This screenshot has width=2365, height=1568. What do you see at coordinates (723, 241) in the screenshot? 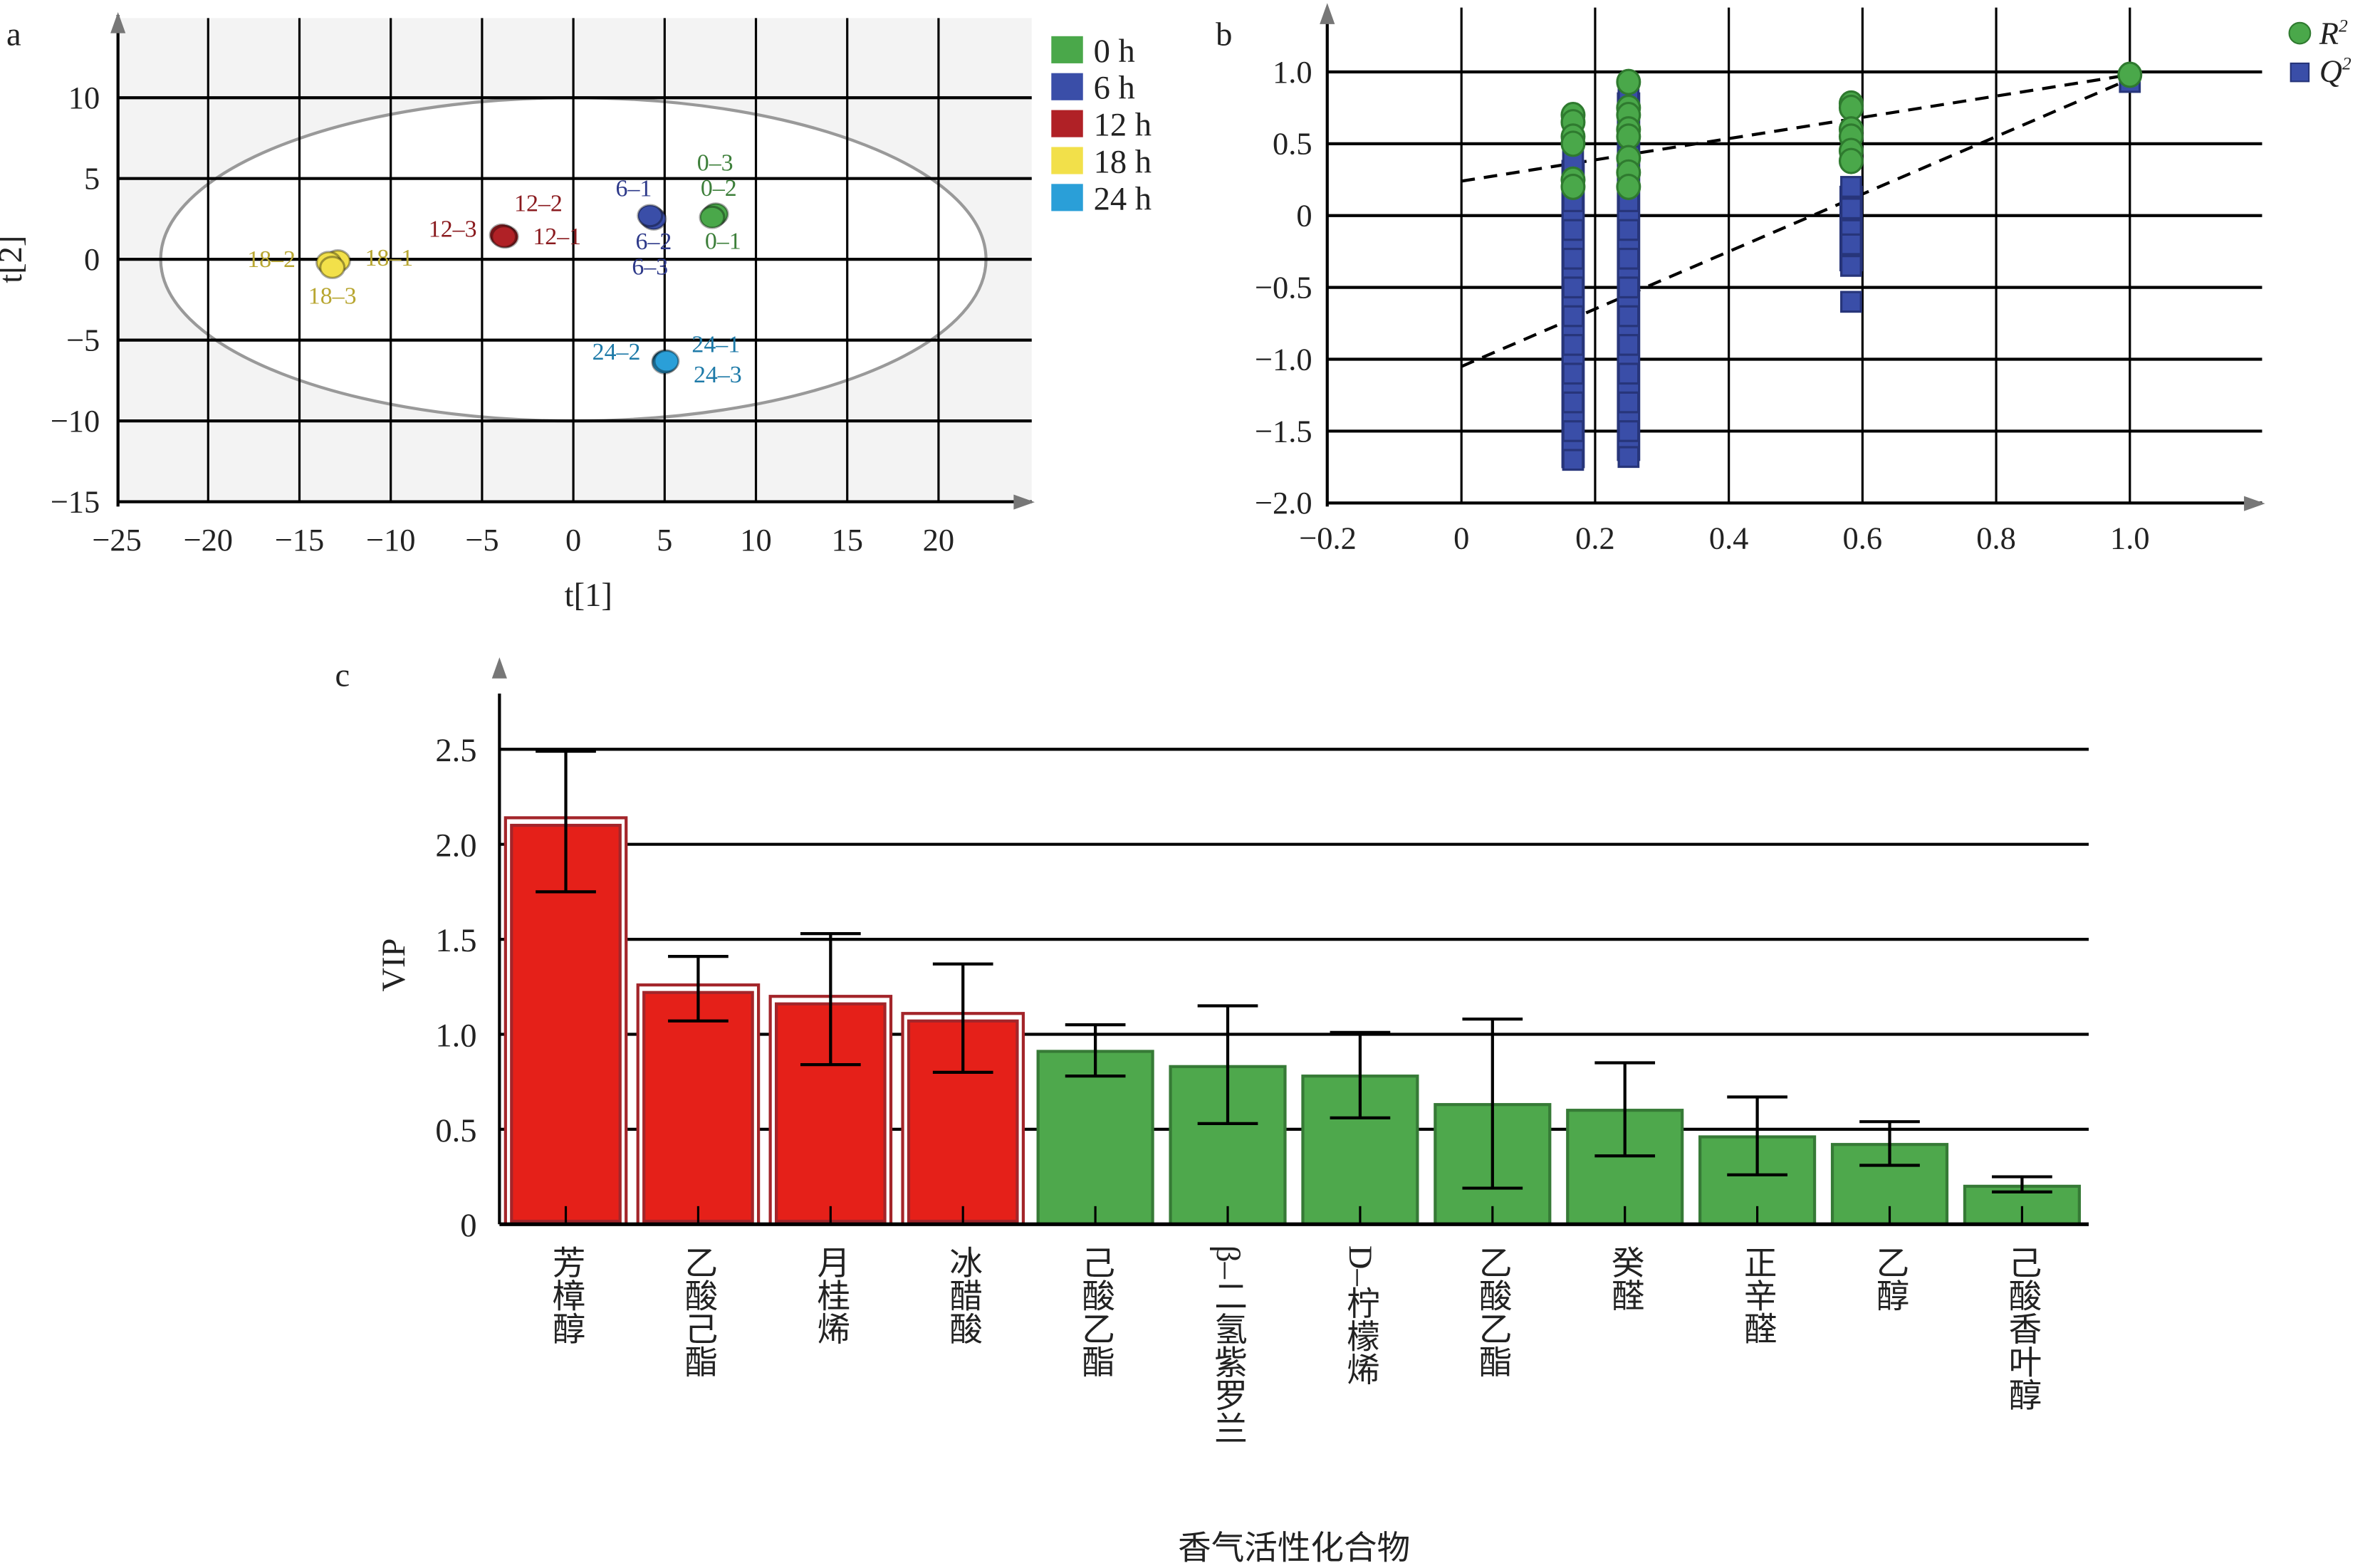
I see `point-label: 0–1` at bounding box center [723, 241].